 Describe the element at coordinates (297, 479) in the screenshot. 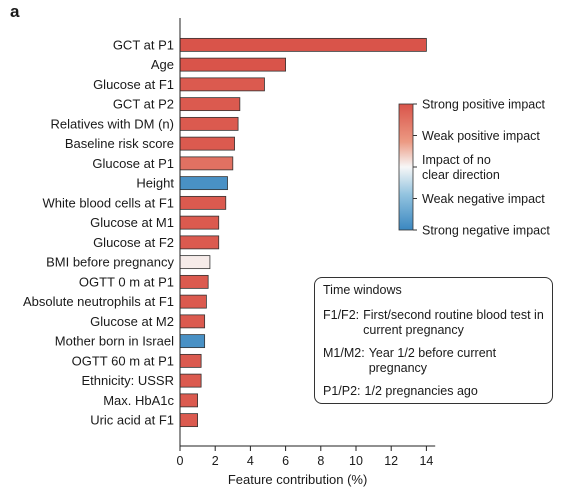

I see `x-axis-title: Feature contribution (%)` at that location.